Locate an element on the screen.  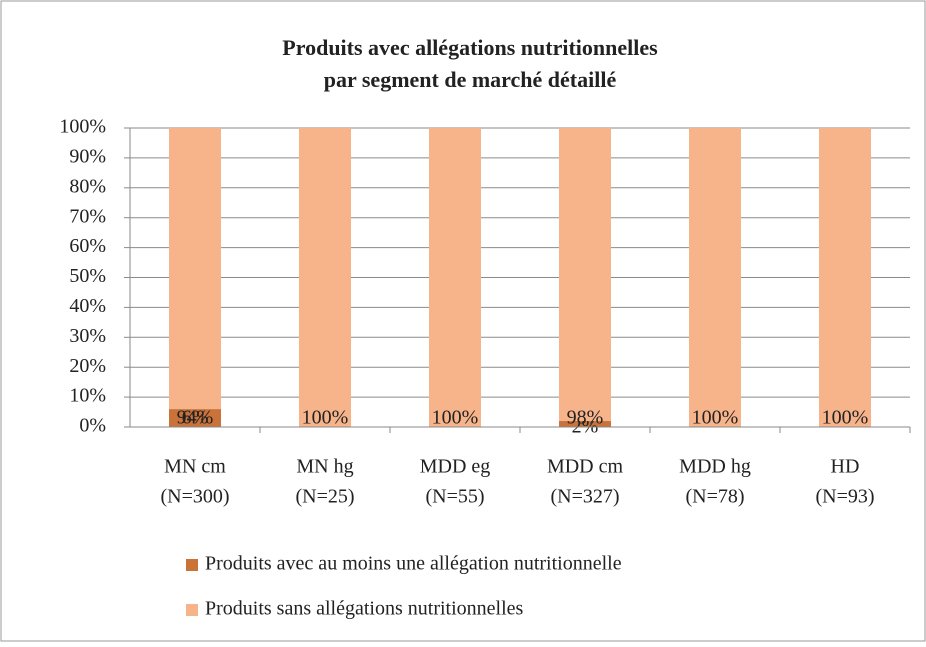
y-tick-label: 30% is located at coordinates (87, 336).